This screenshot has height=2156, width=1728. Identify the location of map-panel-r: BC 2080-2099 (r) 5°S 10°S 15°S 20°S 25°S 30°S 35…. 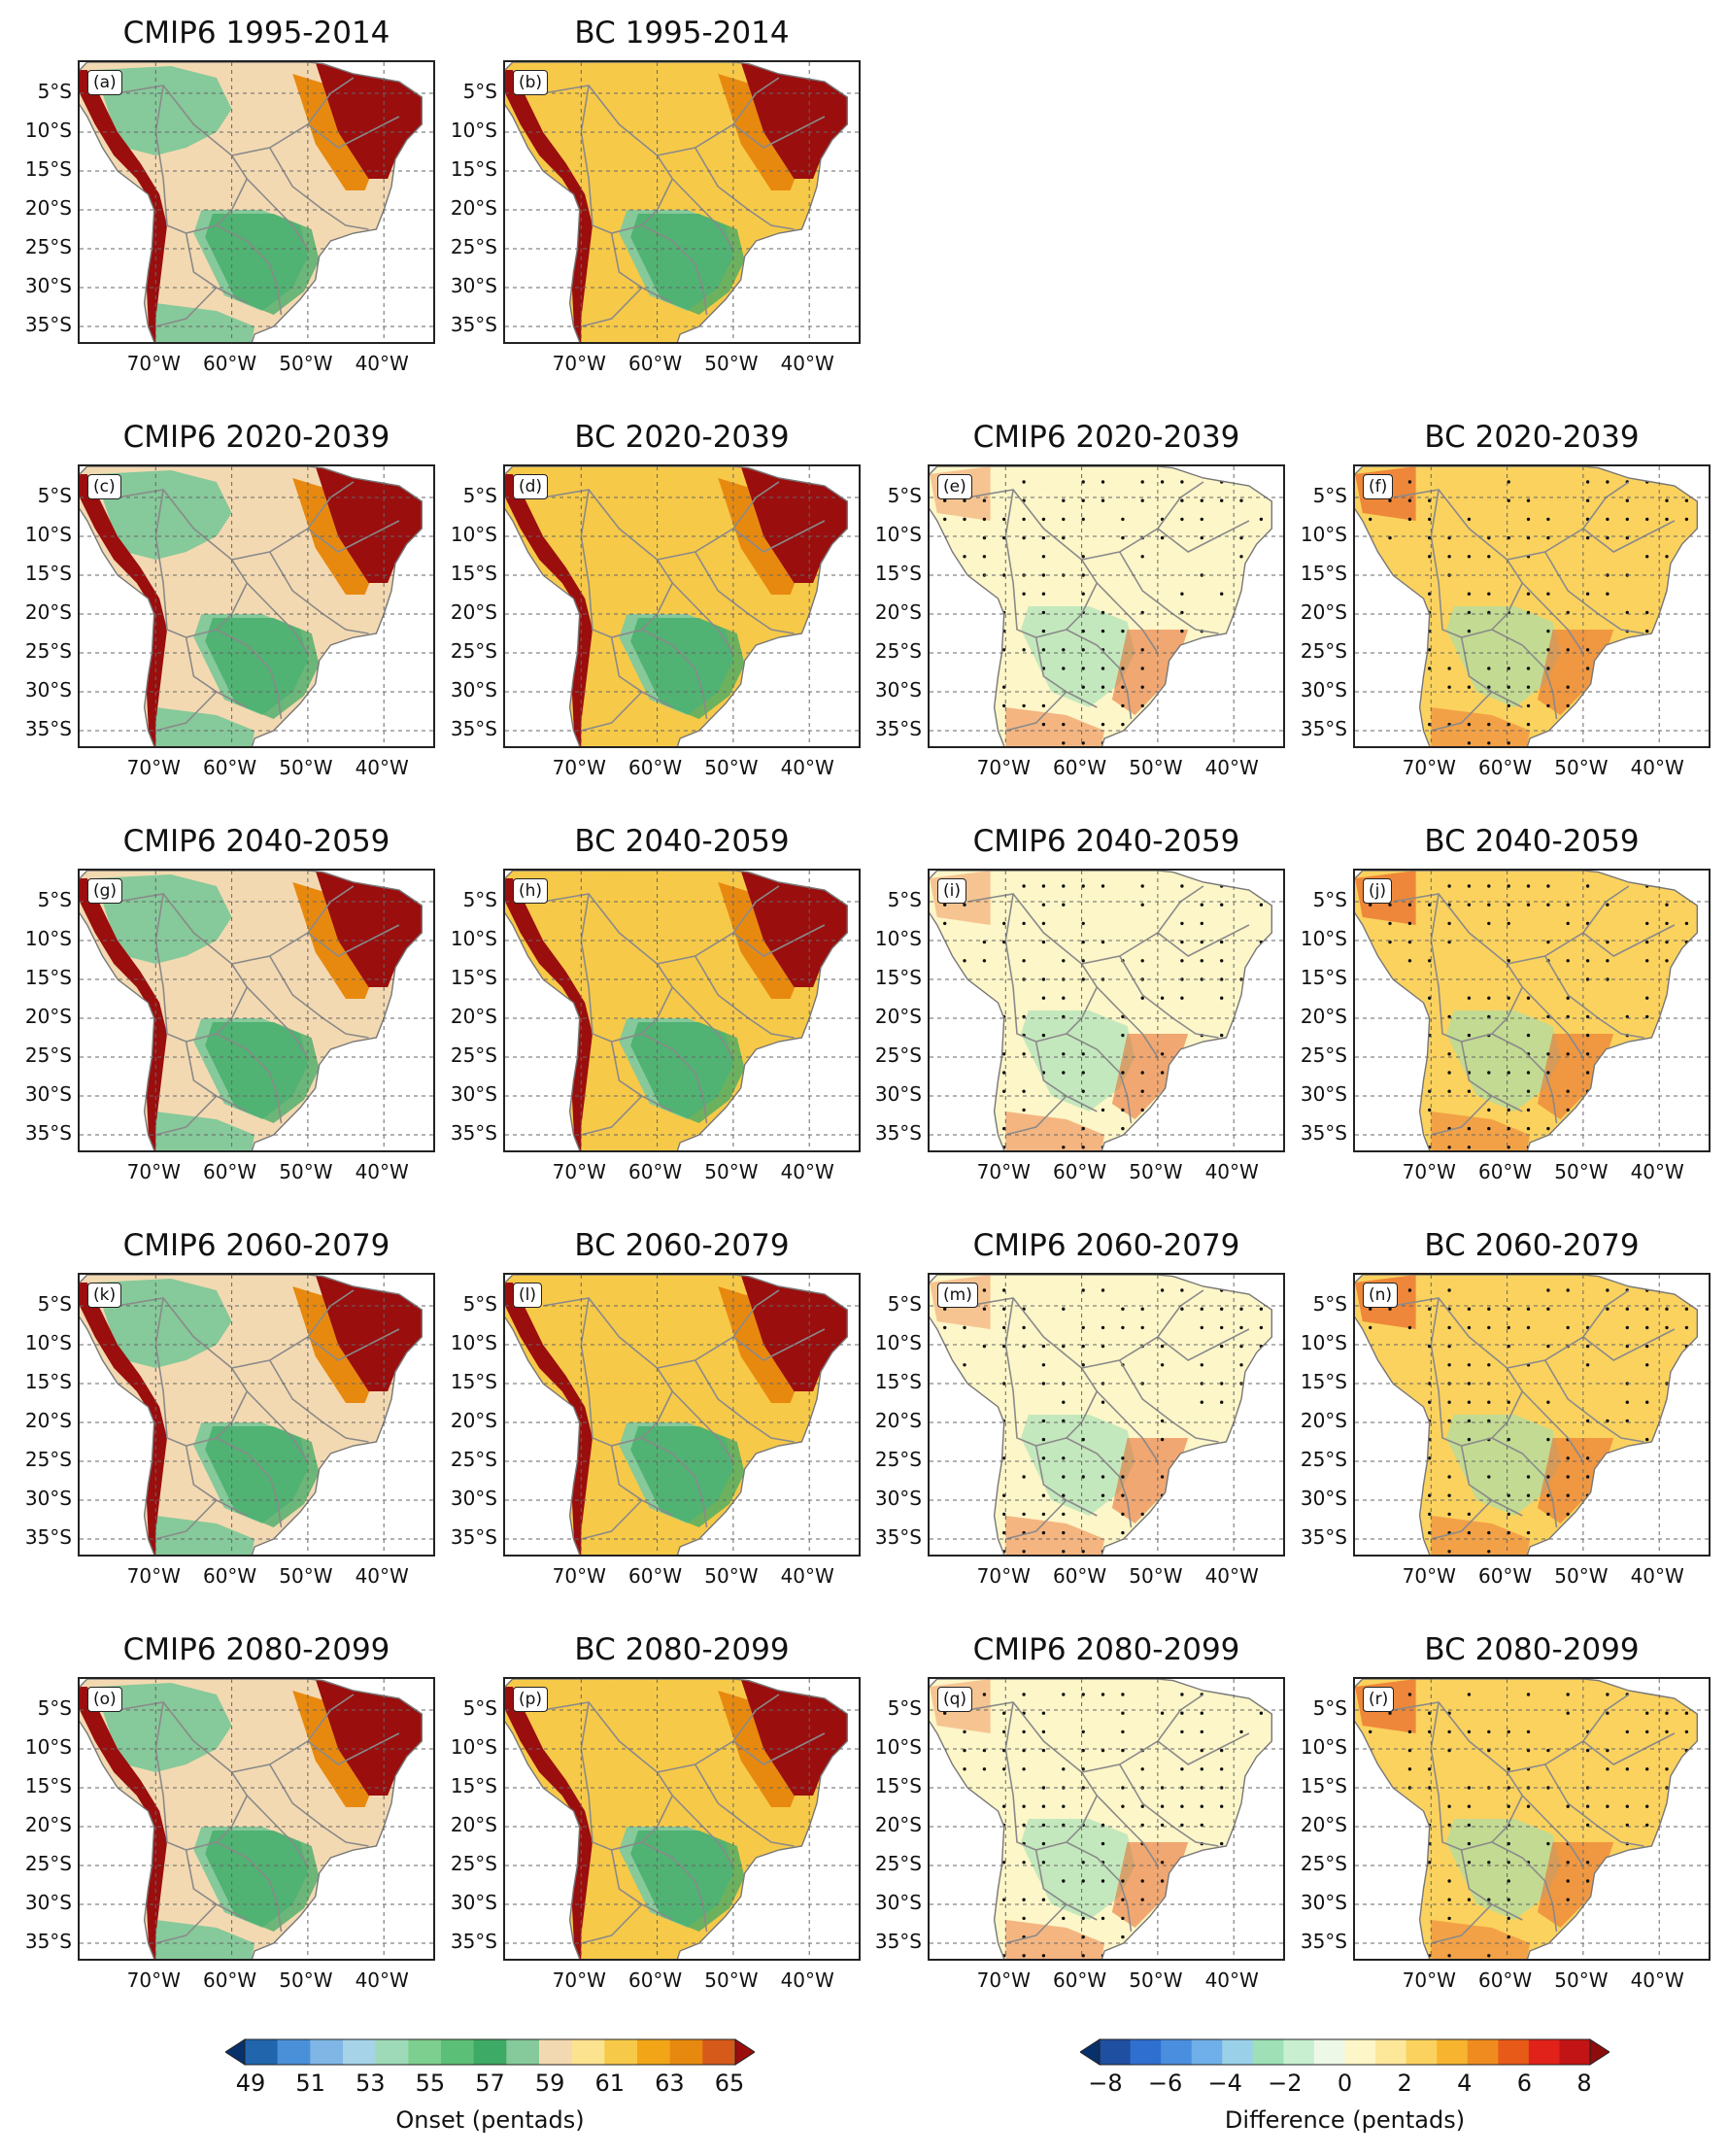
(1506, 1835).